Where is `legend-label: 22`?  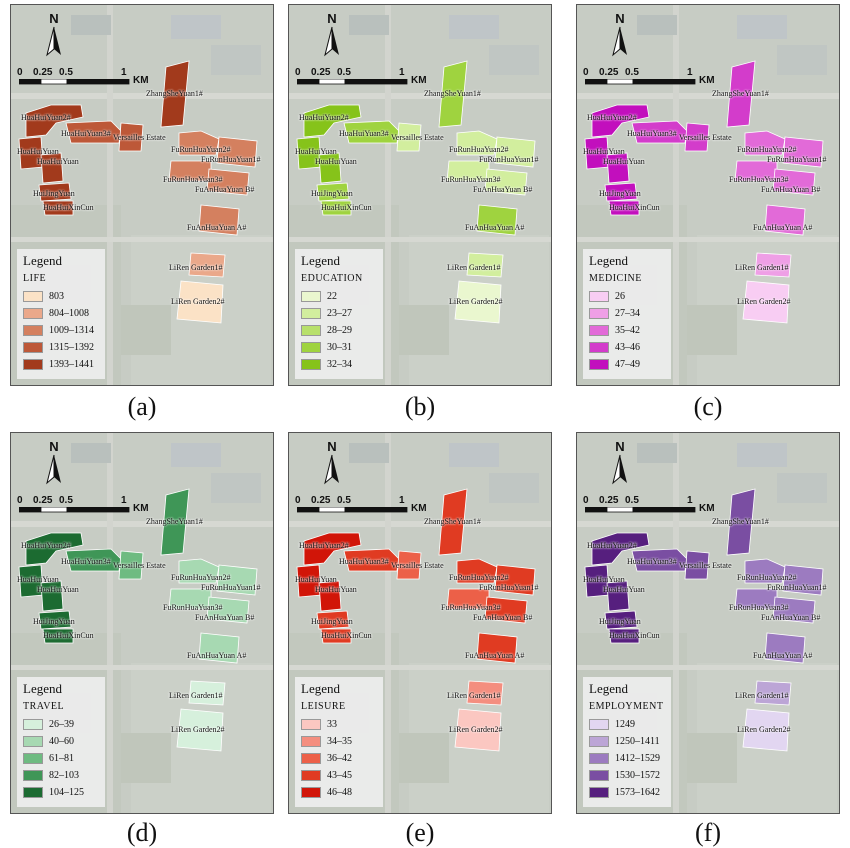
legend-label: 22 is located at coordinates (332, 296).